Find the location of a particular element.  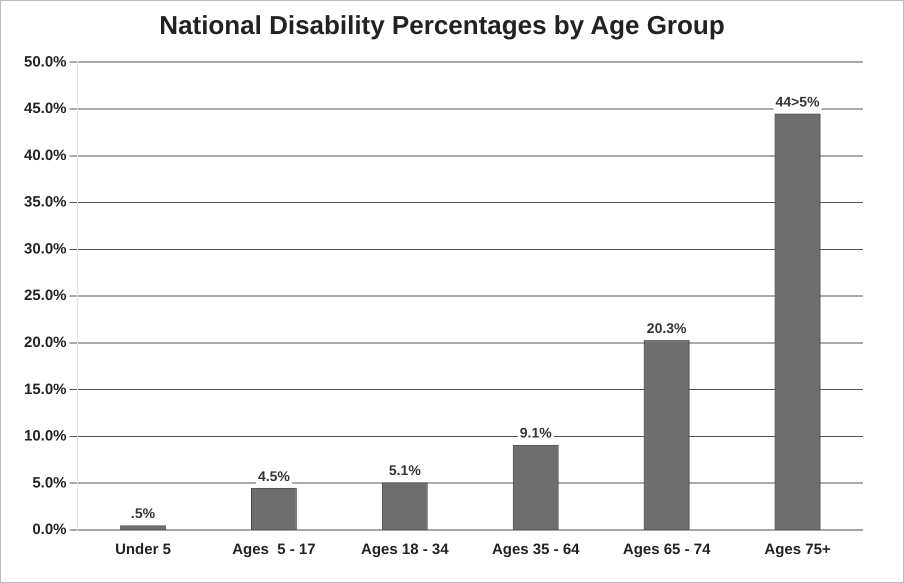

y-tick-label: 10.0% is located at coordinates (45, 436).